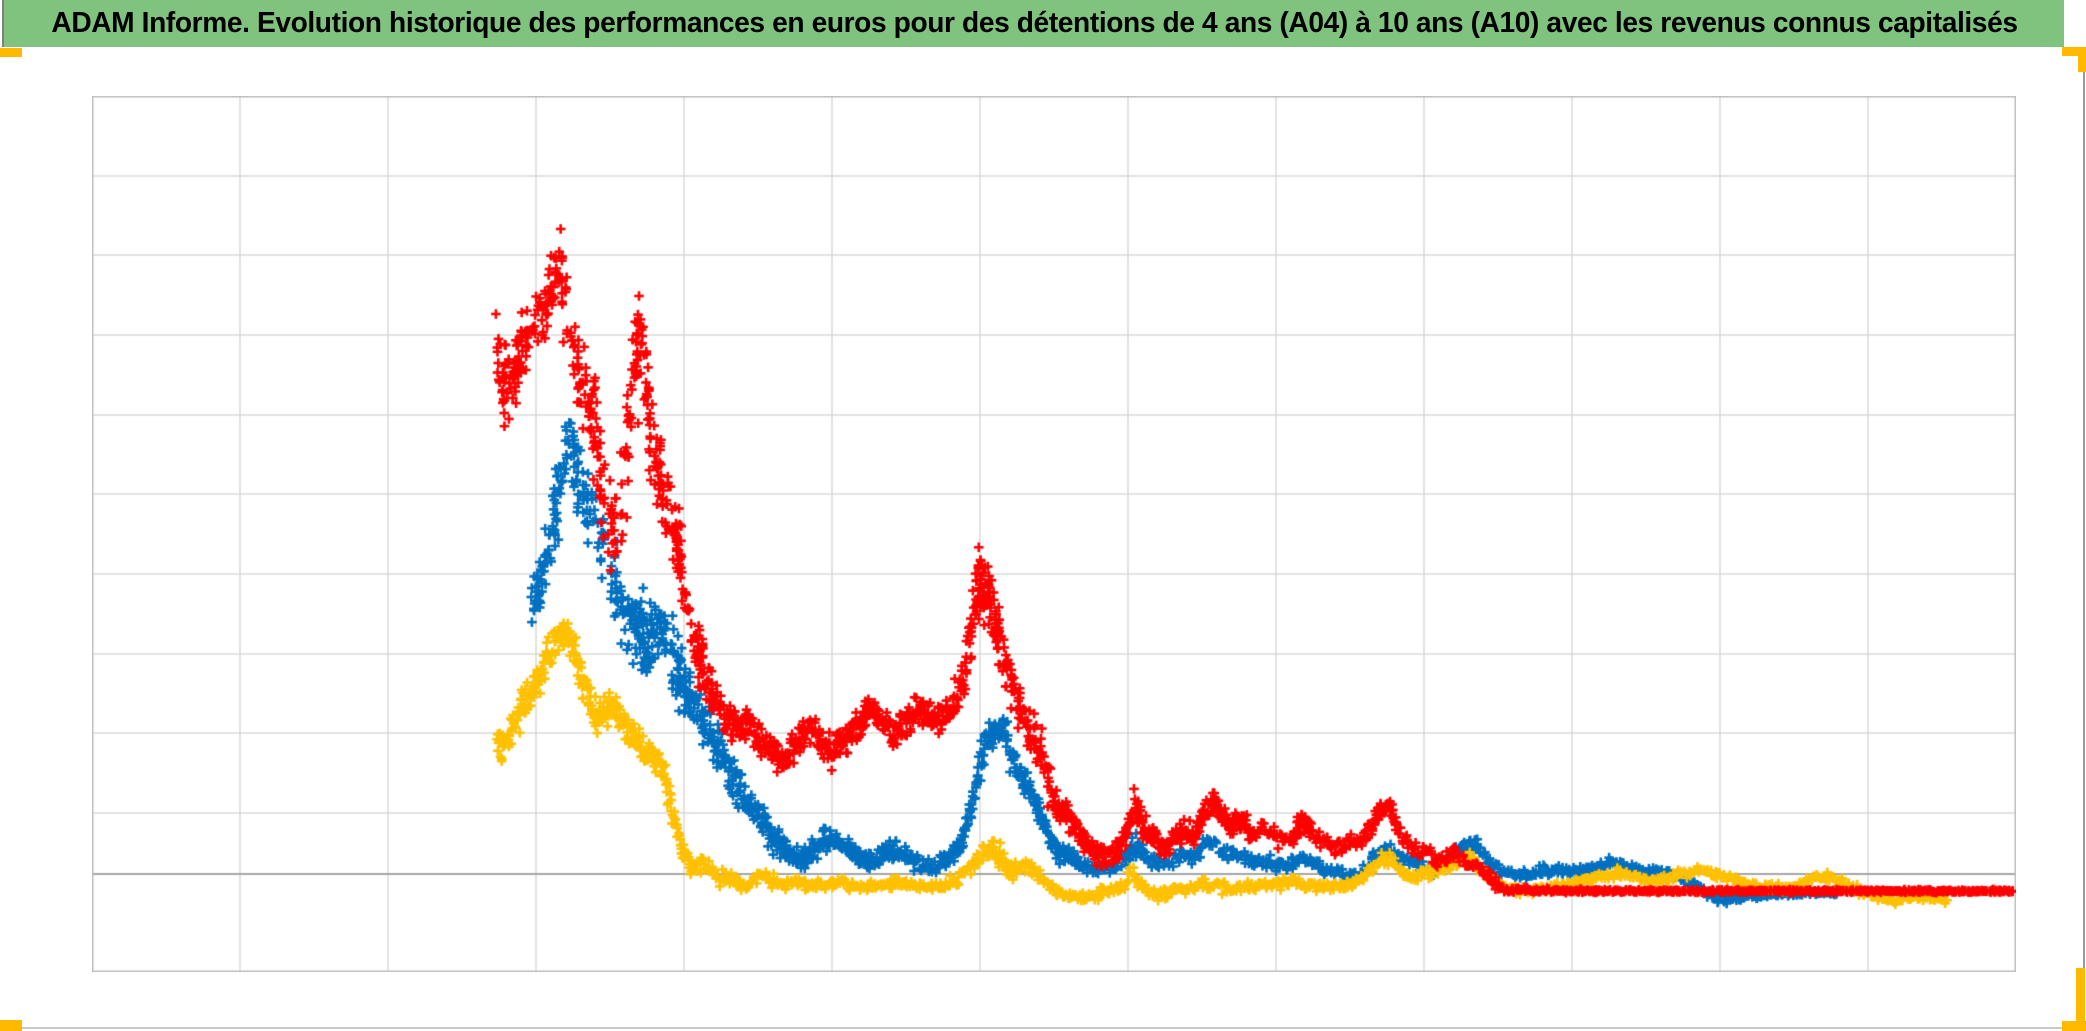 This screenshot has height=1031, width=2086. What do you see at coordinates (2082, 59) in the screenshot?
I see `selection-handle-top-right-stub` at bounding box center [2082, 59].